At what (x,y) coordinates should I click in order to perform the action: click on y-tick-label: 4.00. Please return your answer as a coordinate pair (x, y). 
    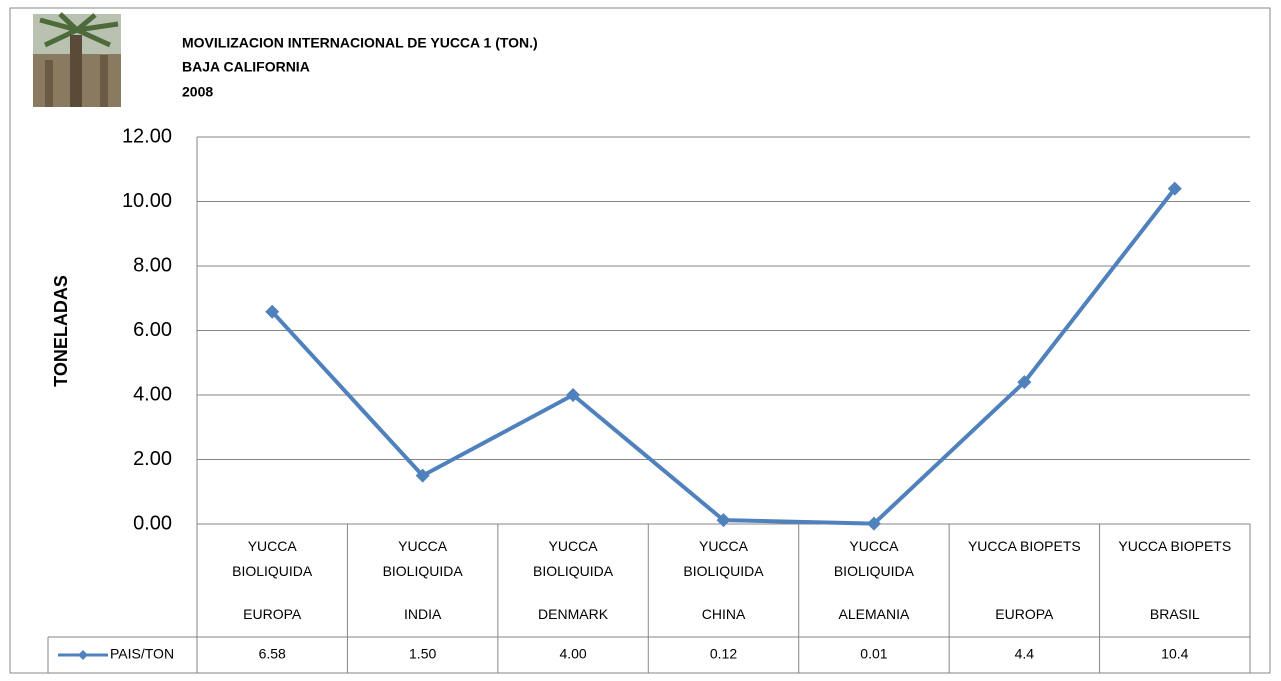
    Looking at the image, I should click on (152, 394).